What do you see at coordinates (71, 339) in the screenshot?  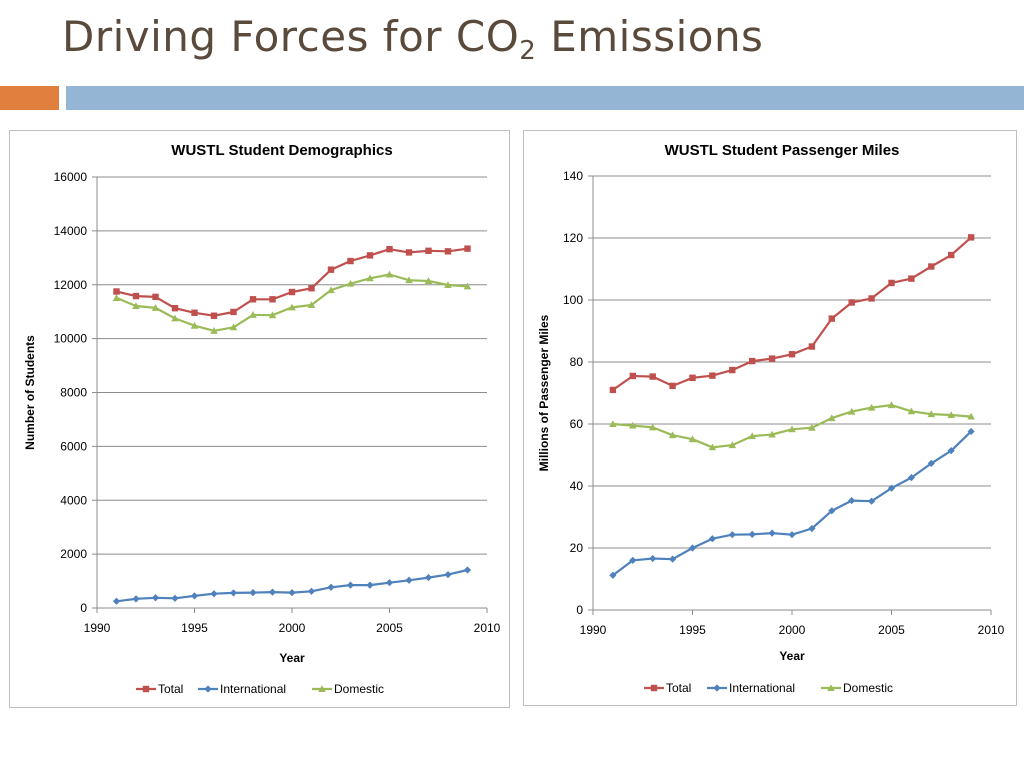 I see `y-tick-label: 10000` at bounding box center [71, 339].